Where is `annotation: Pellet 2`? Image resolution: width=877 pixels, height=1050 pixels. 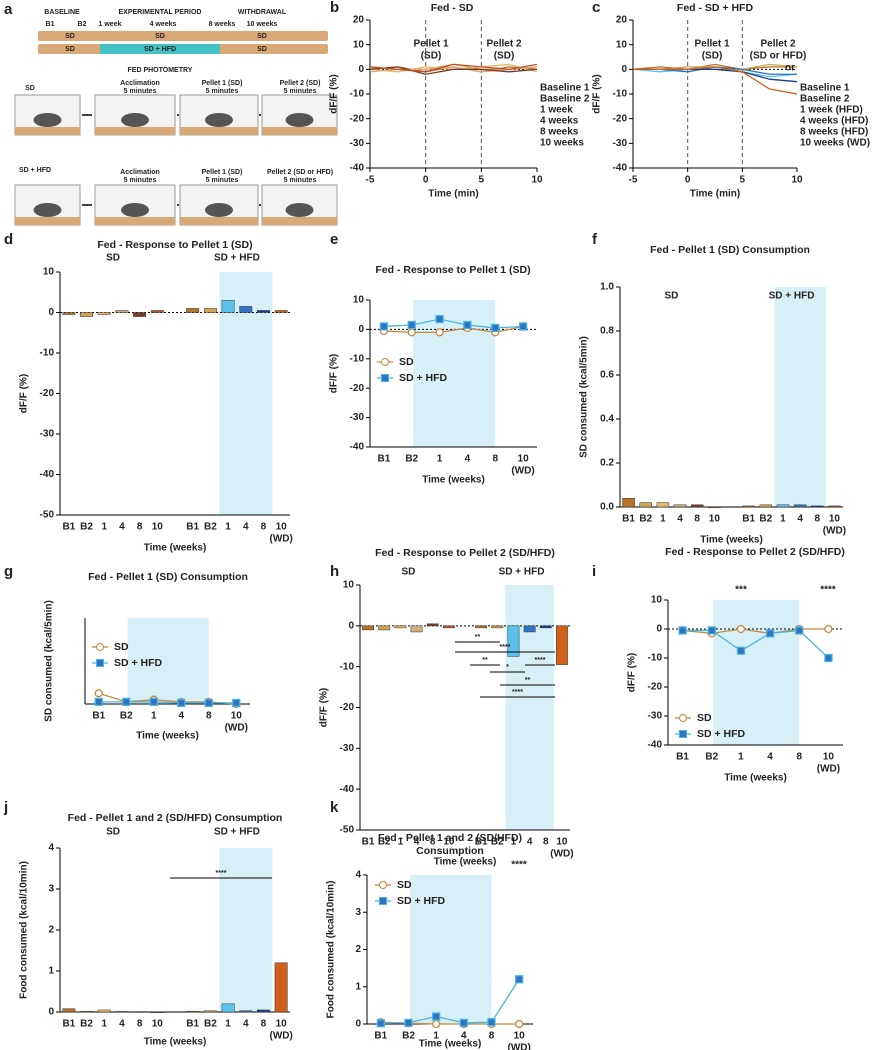 annotation: Pellet 2 is located at coordinates (503, 44).